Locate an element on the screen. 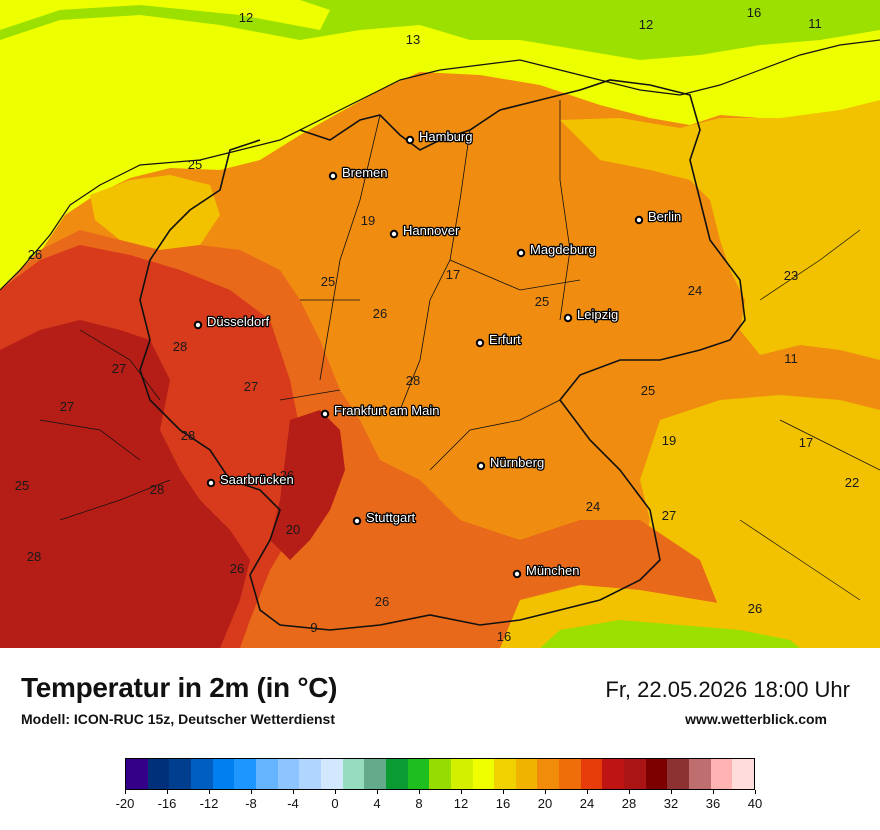  city-label: Hannover is located at coordinates (431, 230).